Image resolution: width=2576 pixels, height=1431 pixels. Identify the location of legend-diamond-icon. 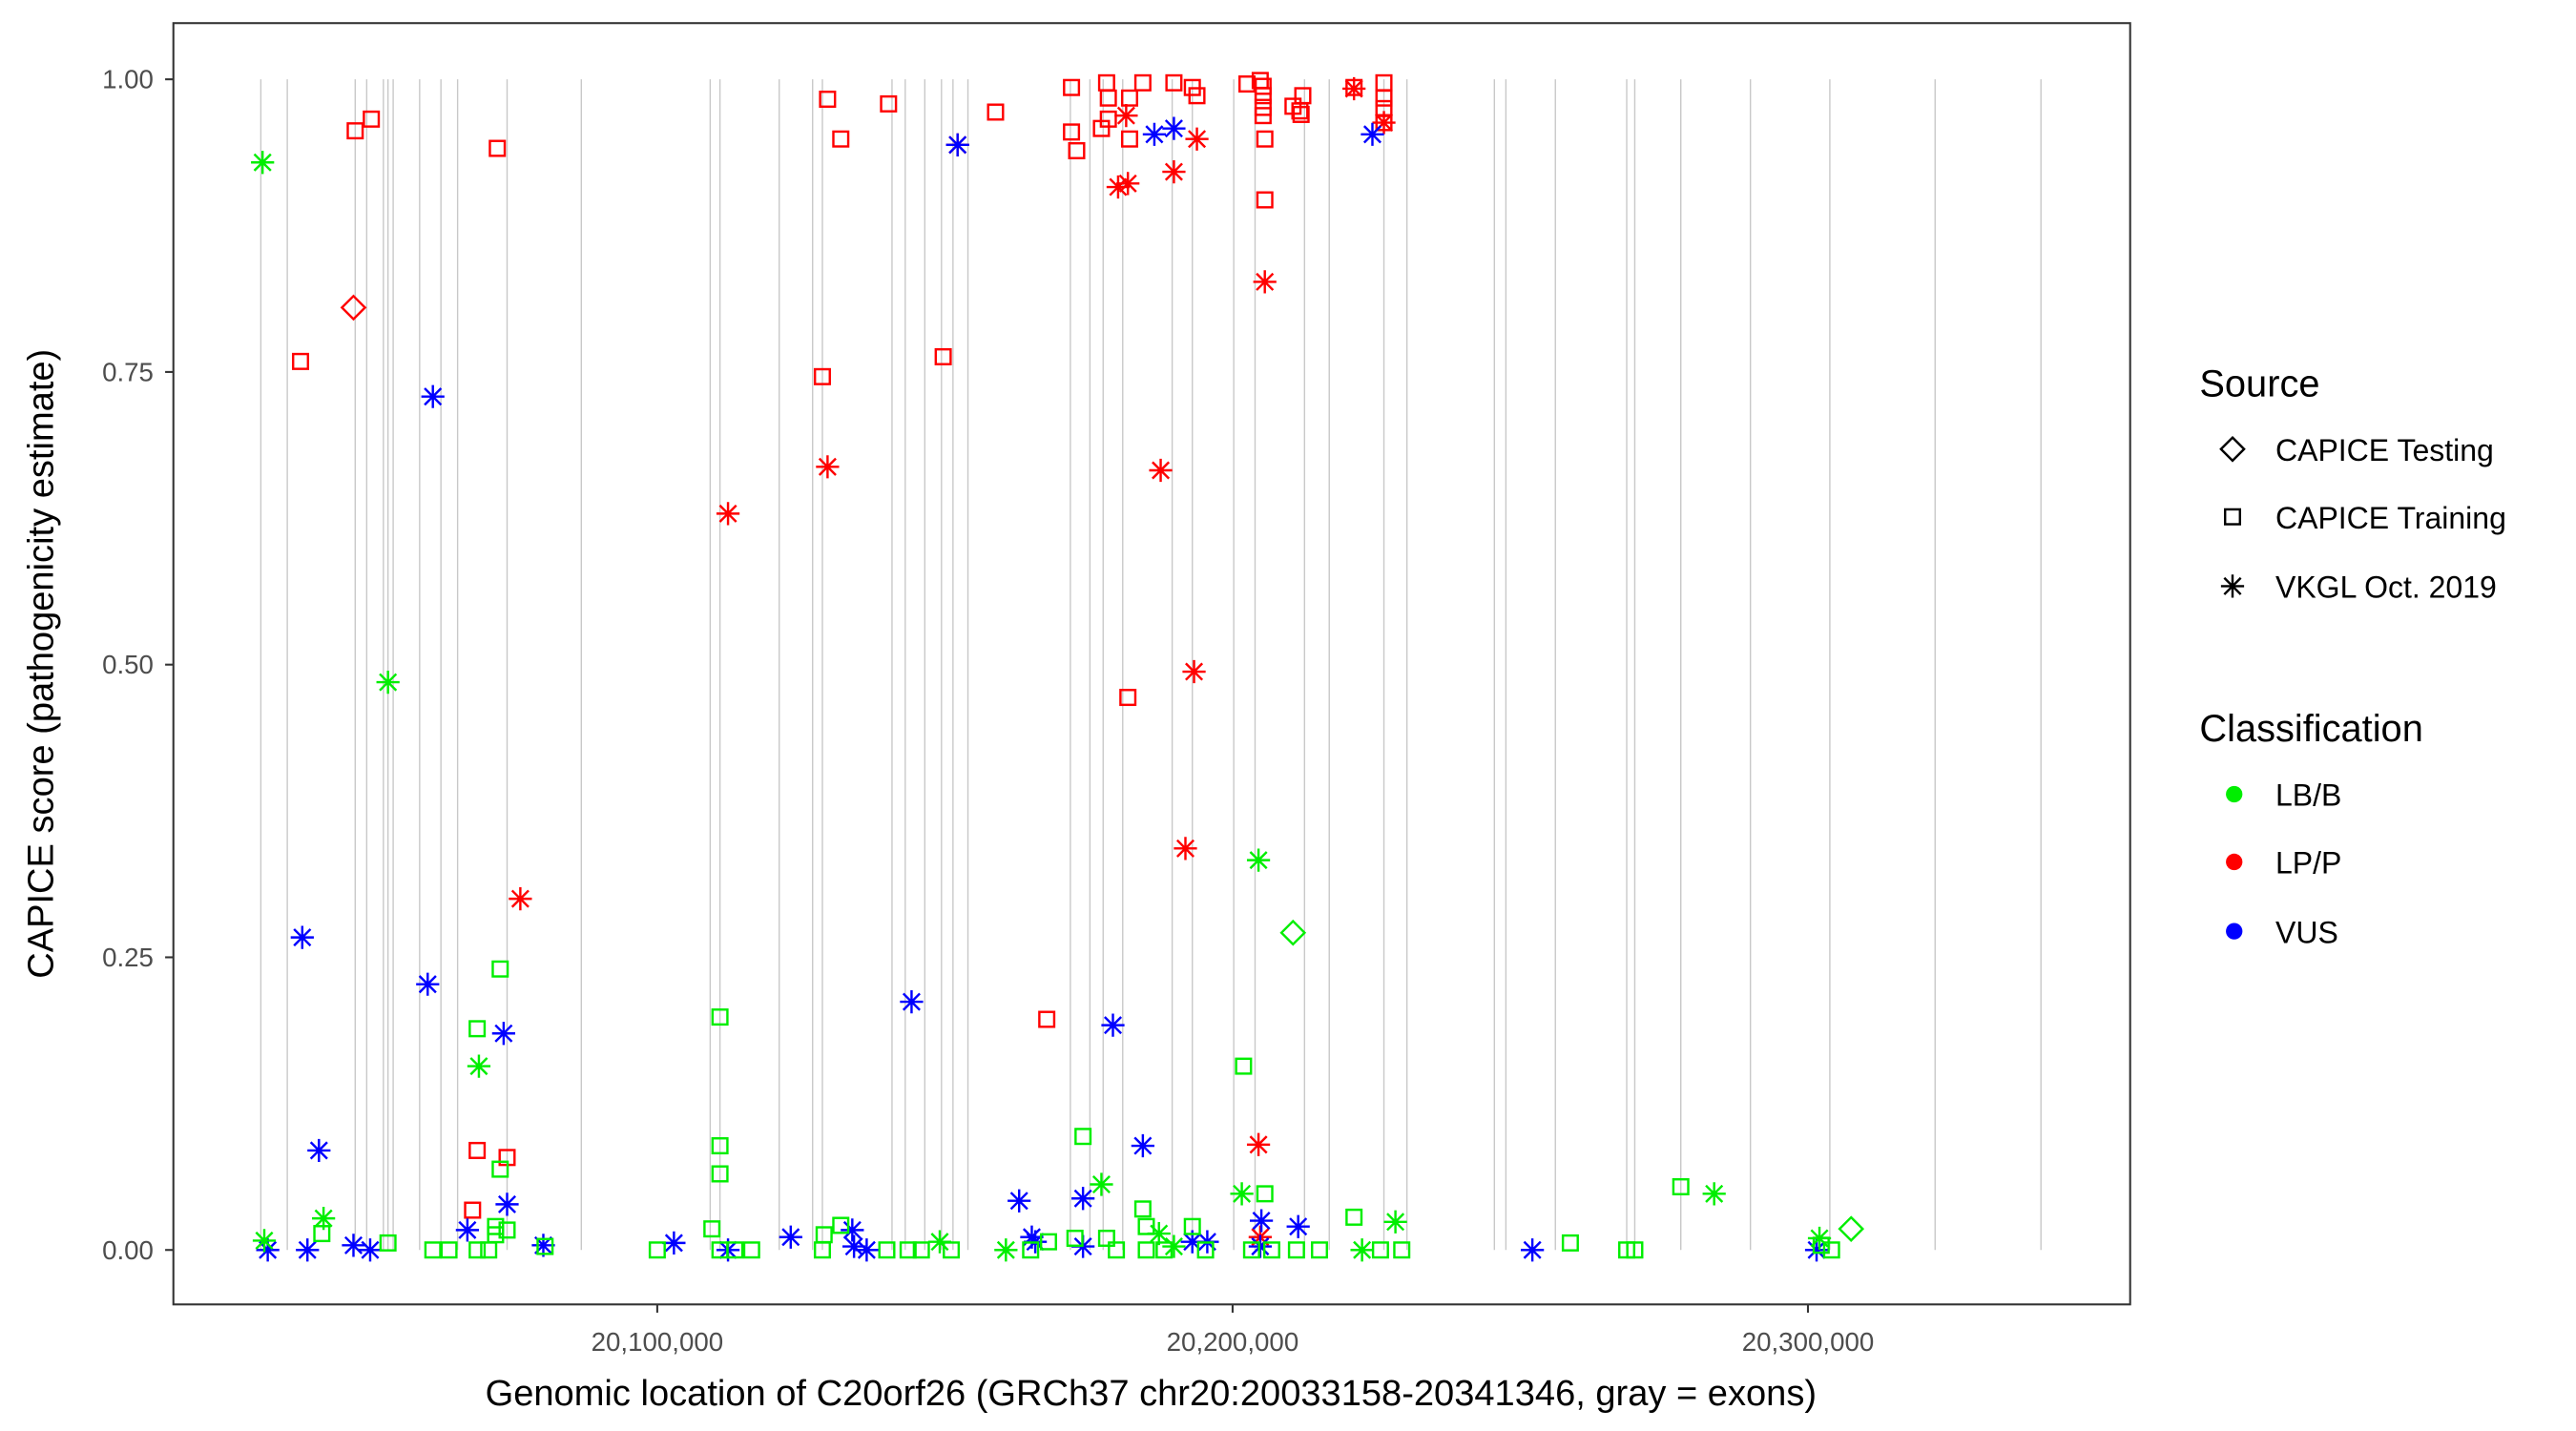
(2232, 449).